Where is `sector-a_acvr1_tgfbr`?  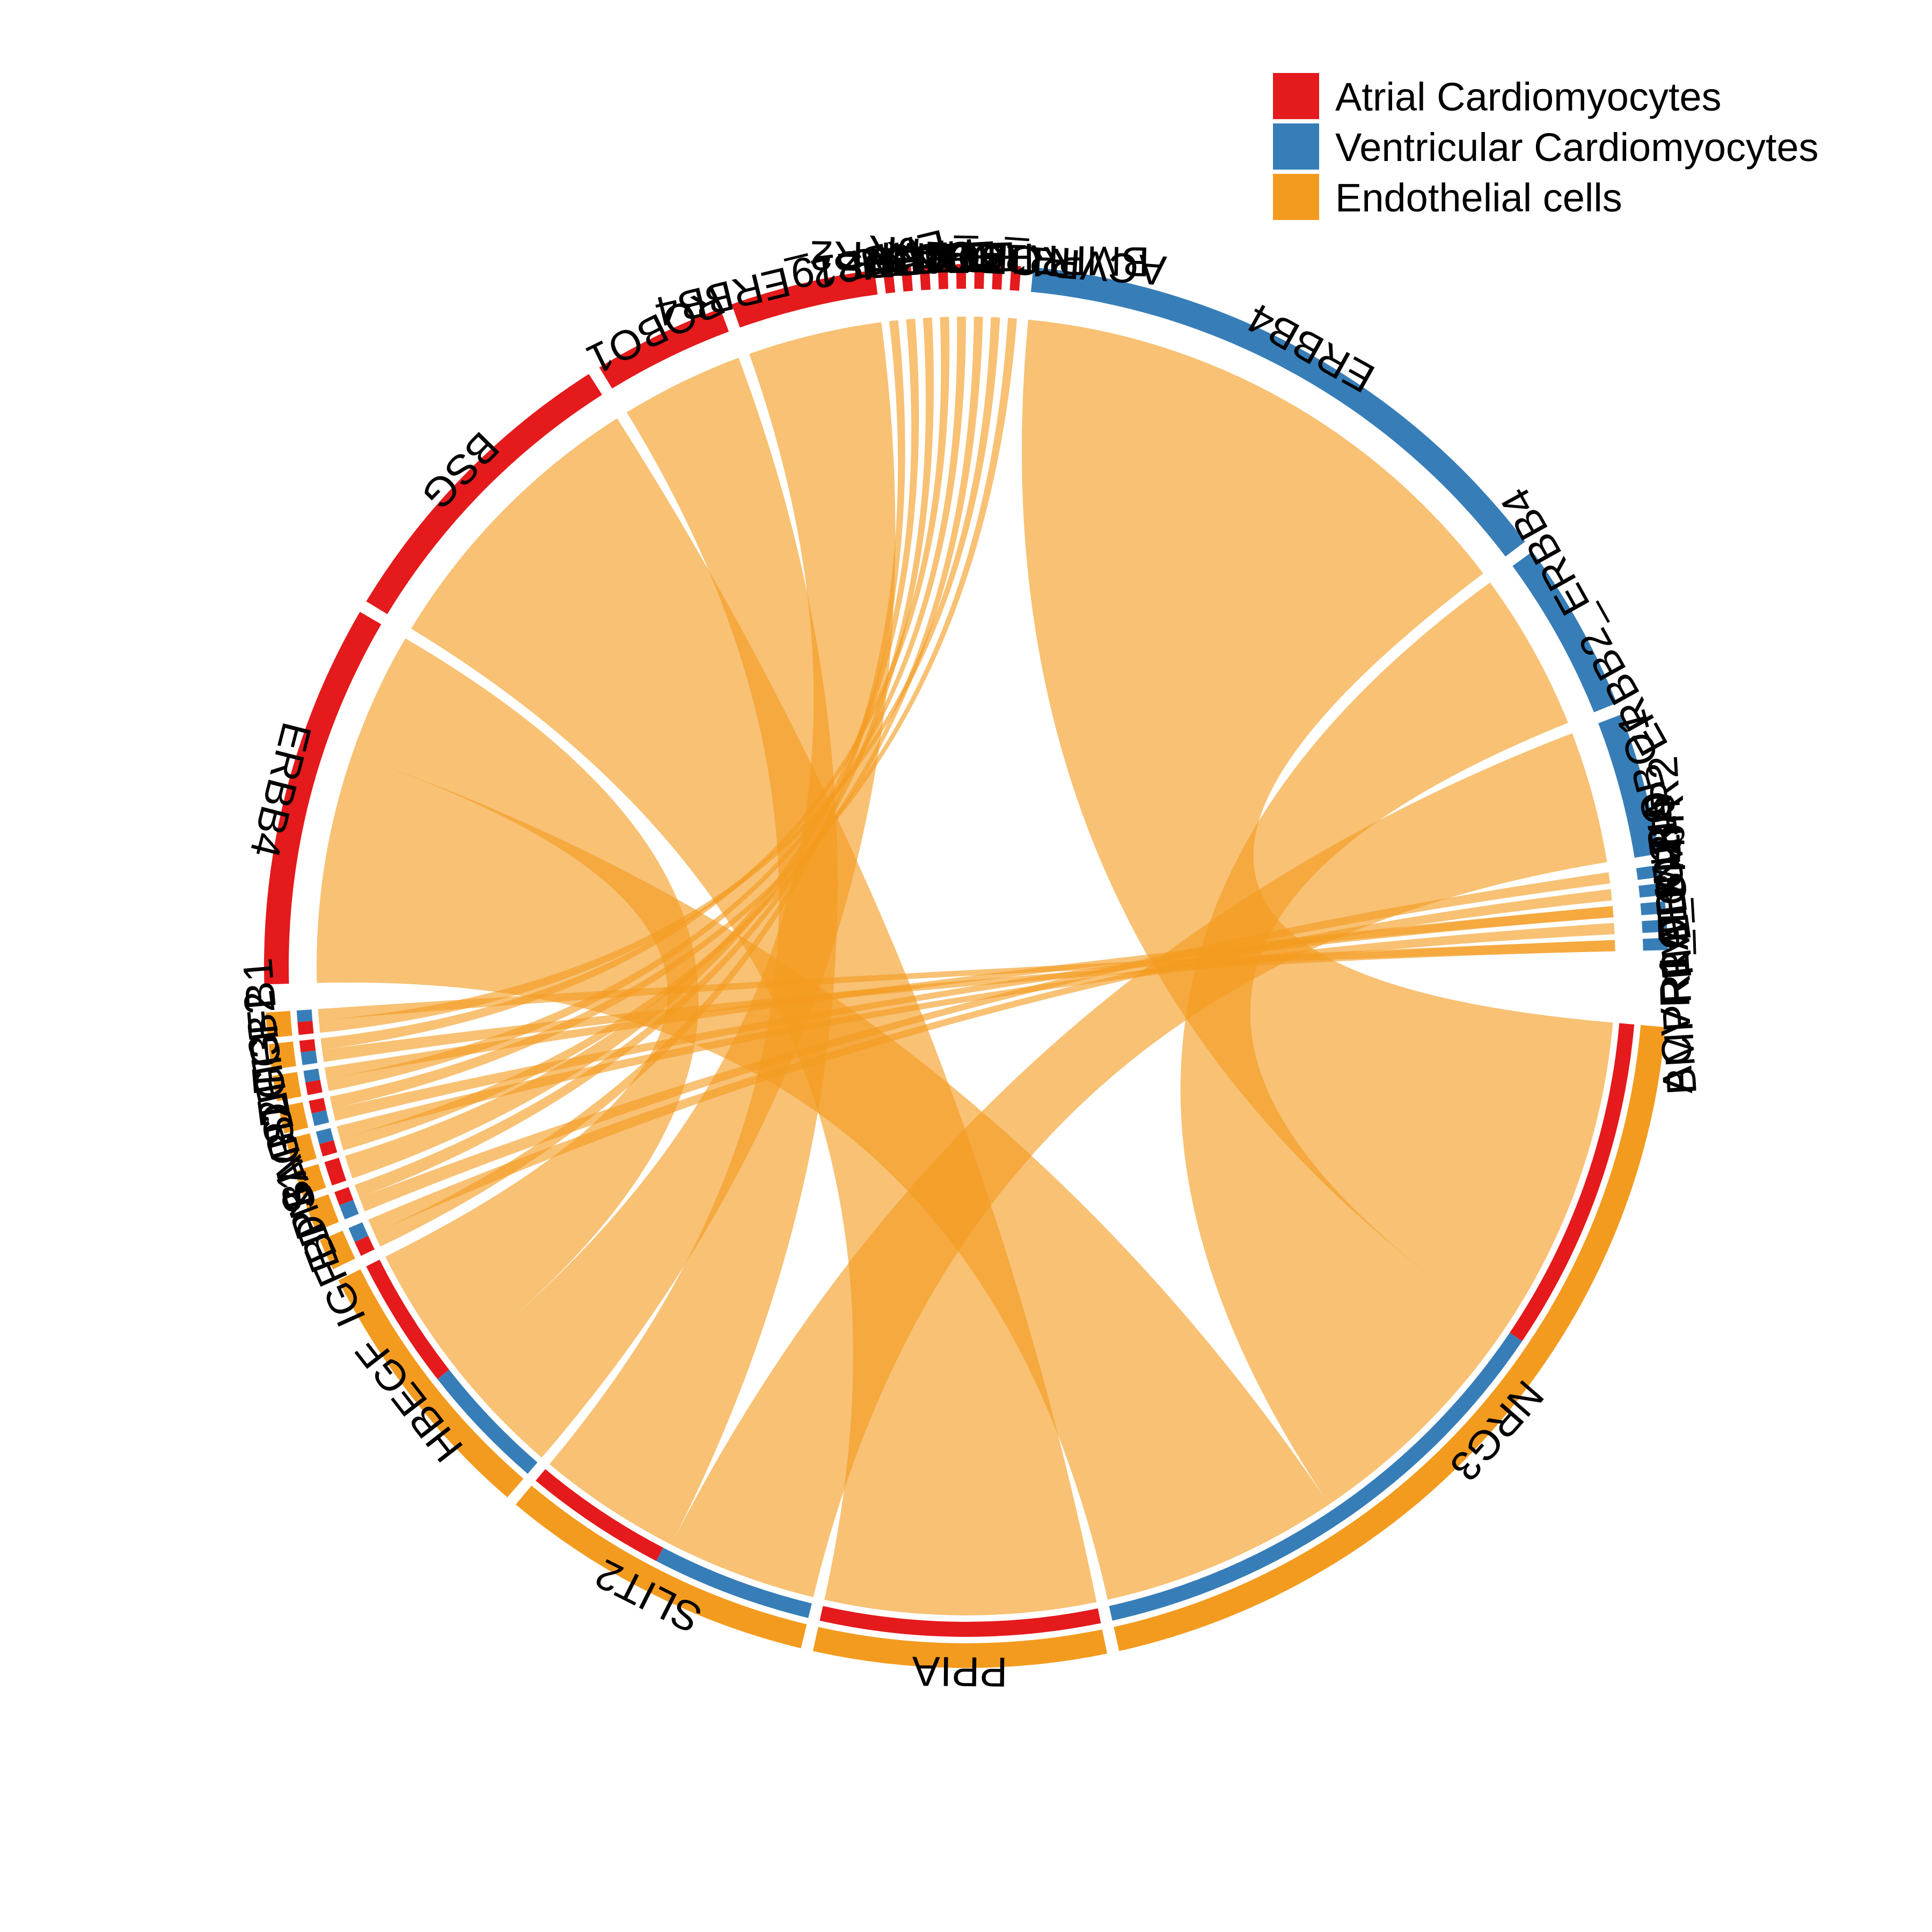
sector-a_acvr1_tgfbr is located at coordinates (1015, 278).